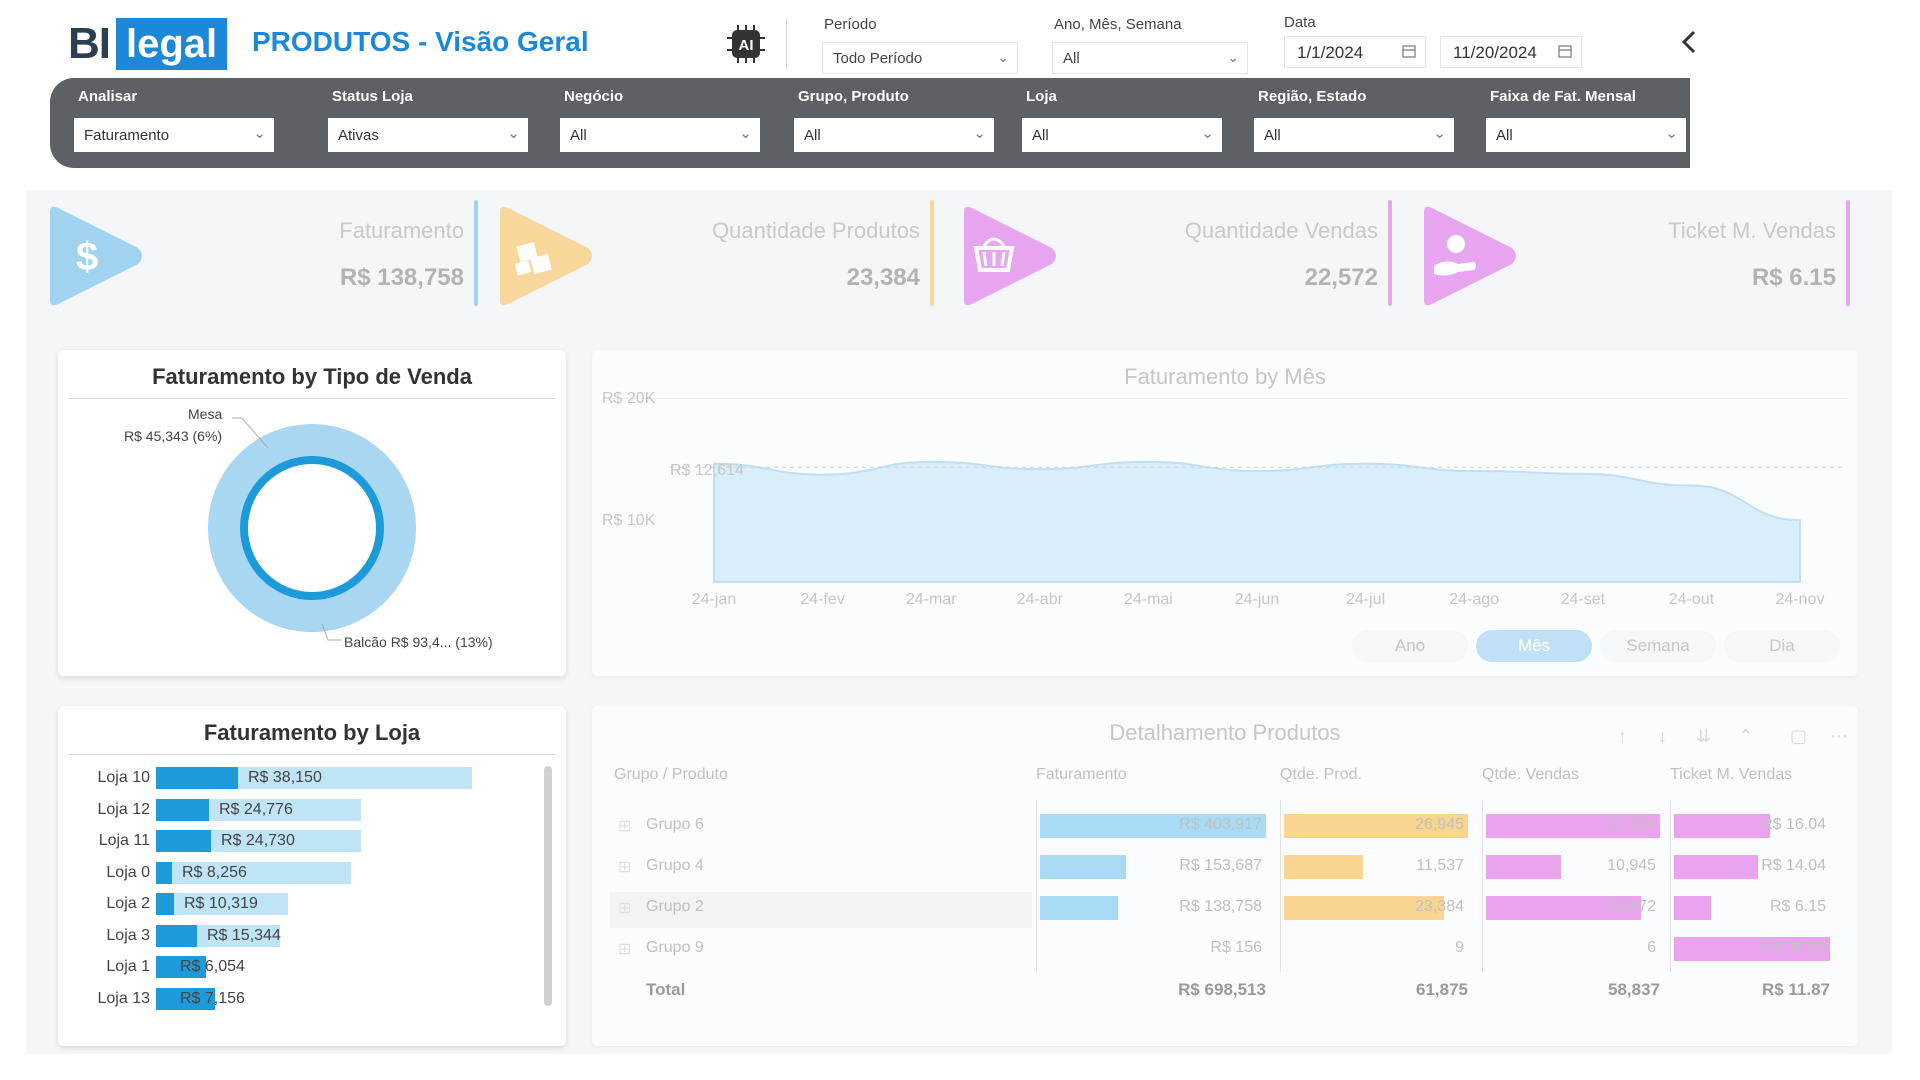 Image resolution: width=1920 pixels, height=1080 pixels. What do you see at coordinates (428, 135) in the screenshot?
I see `filter-select-status-loja: Ativas ⌄` at bounding box center [428, 135].